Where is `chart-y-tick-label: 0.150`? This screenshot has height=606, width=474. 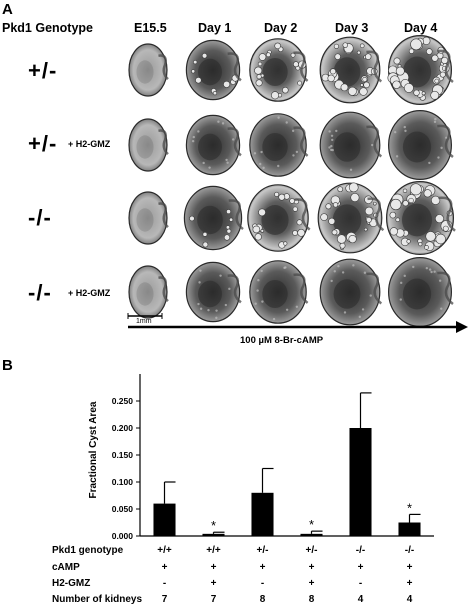 chart-y-tick-label: 0.150 is located at coordinates (123, 455).